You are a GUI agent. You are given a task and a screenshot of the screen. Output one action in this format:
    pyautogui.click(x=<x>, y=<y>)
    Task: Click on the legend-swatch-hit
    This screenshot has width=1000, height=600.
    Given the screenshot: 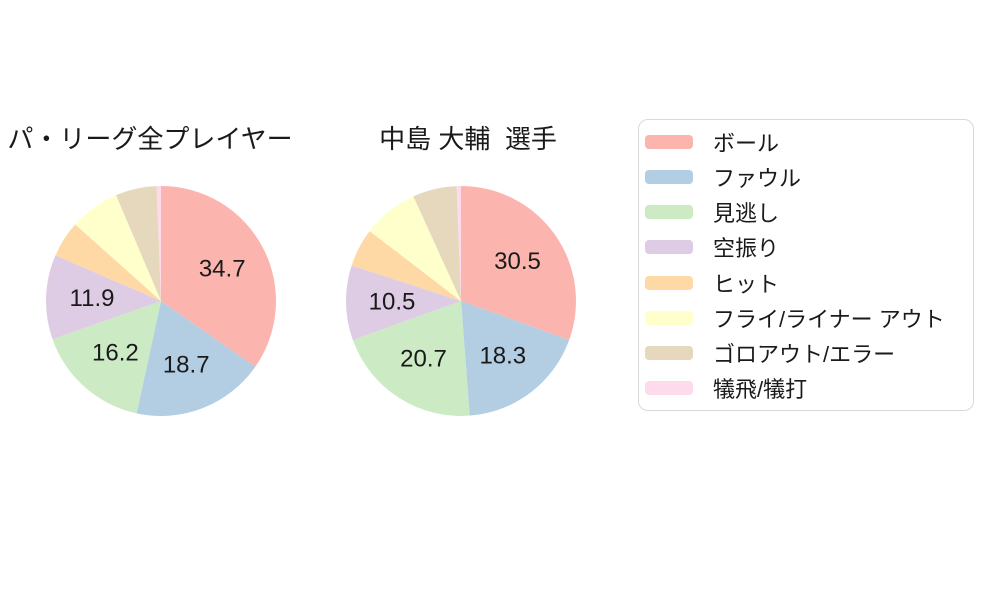 What is the action you would take?
    pyautogui.click(x=669, y=282)
    